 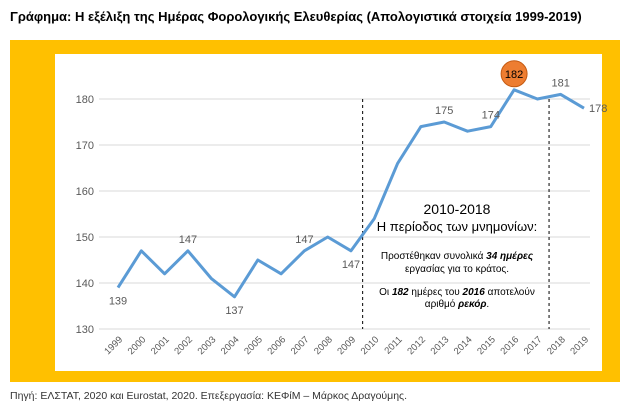 I want to click on data-label: 137, so click(x=234, y=311).